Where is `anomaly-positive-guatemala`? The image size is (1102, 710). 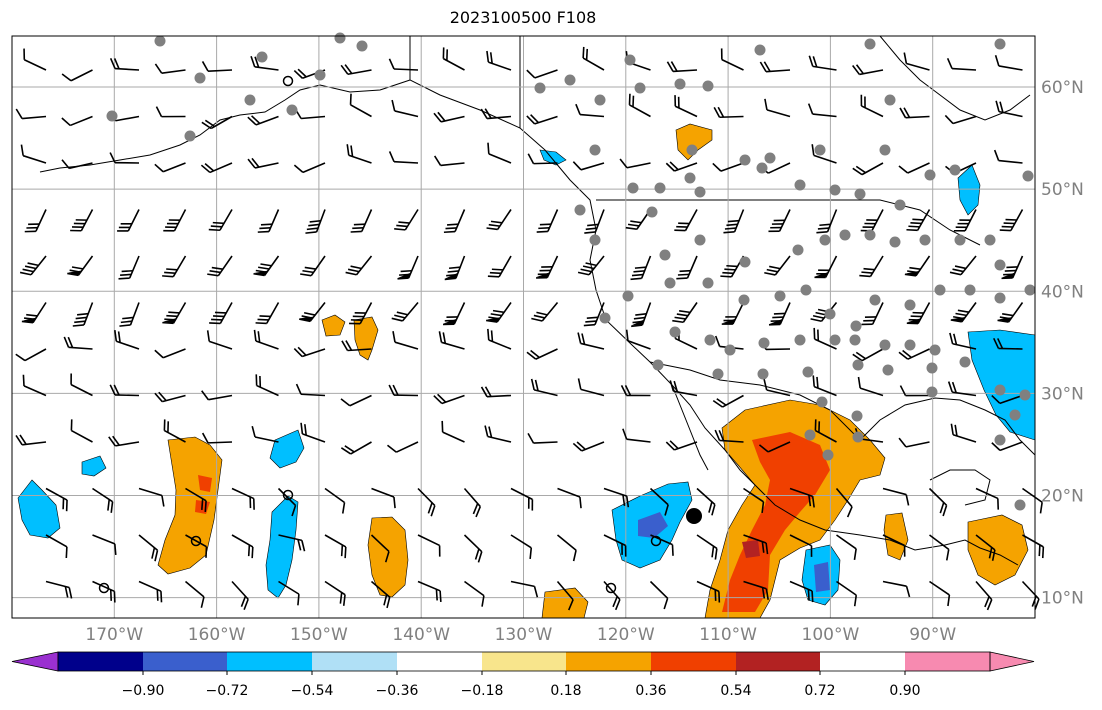 anomaly-positive-guatemala is located at coordinates (896, 536).